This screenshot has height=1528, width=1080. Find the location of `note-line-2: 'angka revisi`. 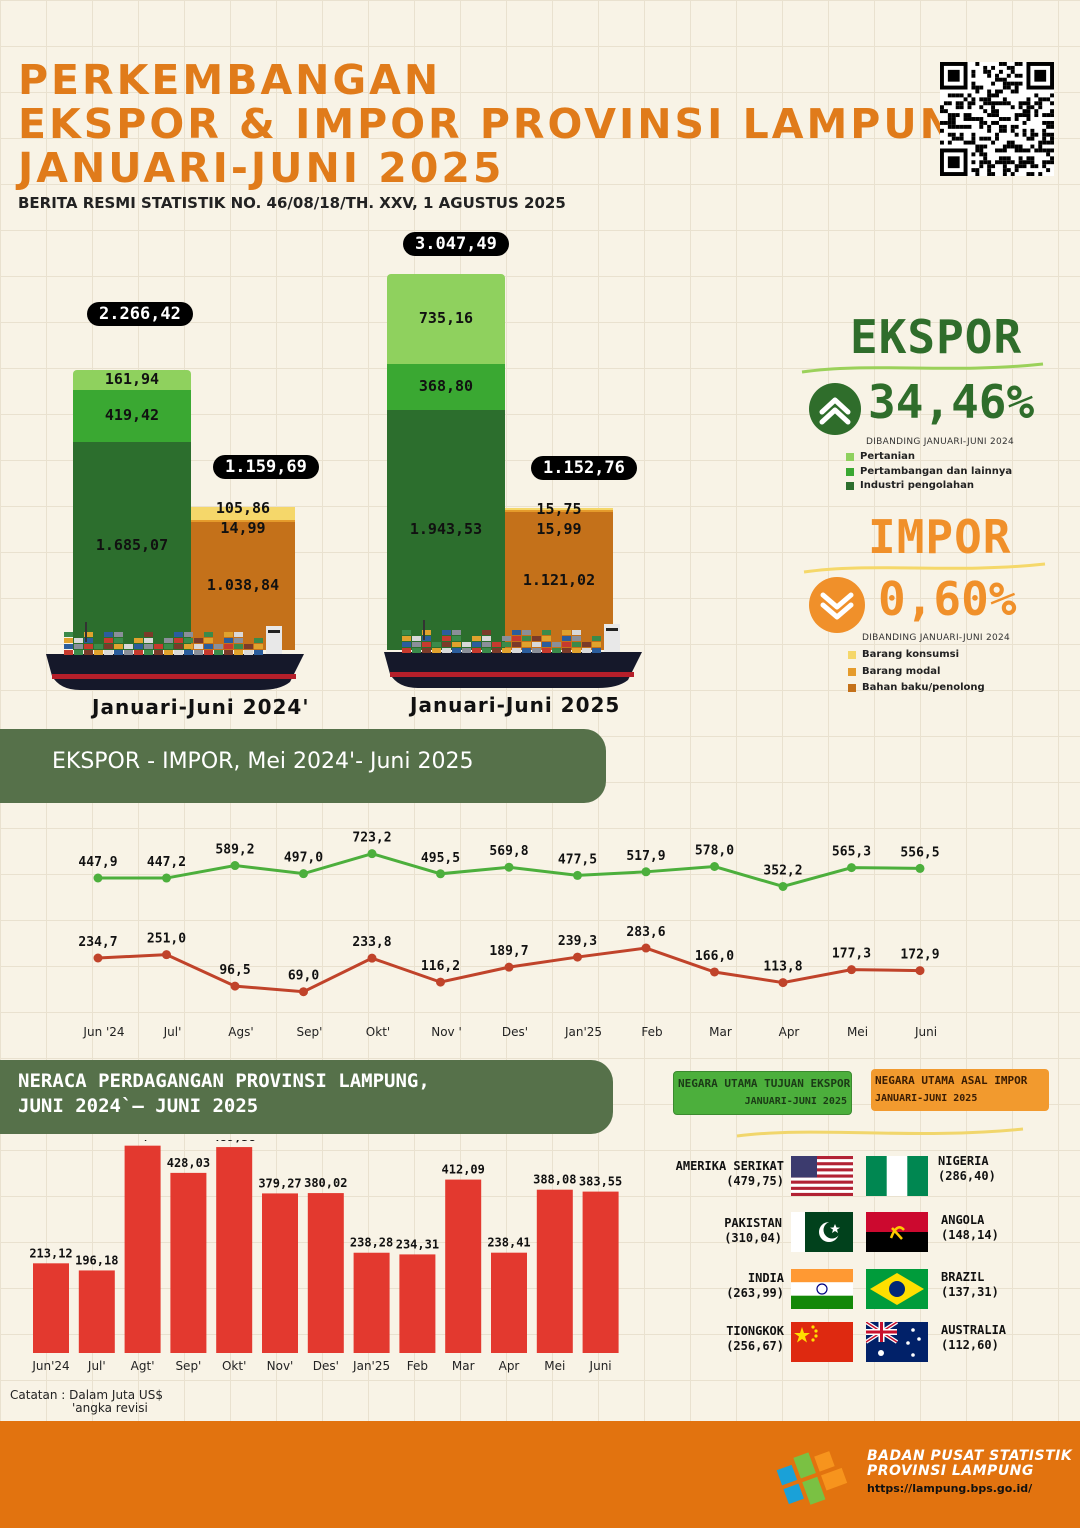

note-line-2: 'angka revisi is located at coordinates (110, 1408).